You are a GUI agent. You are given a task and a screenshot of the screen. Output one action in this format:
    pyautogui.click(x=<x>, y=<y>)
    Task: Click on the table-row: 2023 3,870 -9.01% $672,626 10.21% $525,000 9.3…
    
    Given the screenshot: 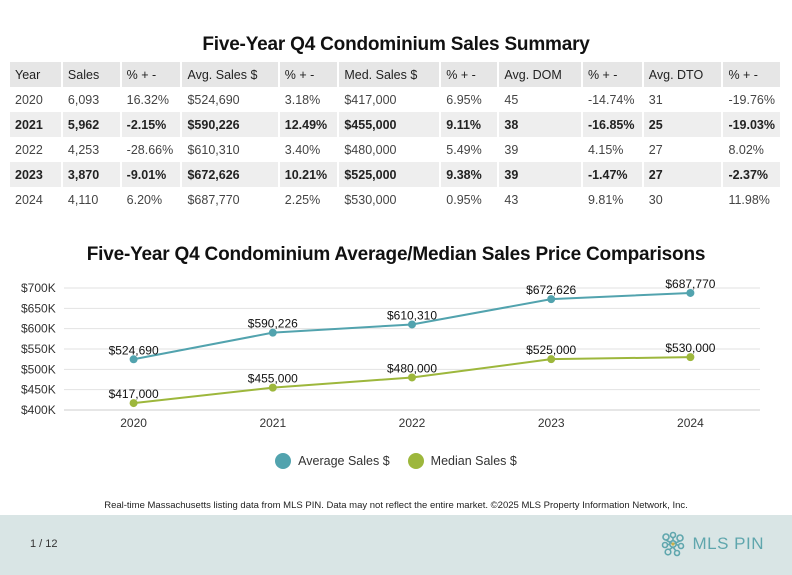 What is the action you would take?
    pyautogui.click(x=396, y=174)
    